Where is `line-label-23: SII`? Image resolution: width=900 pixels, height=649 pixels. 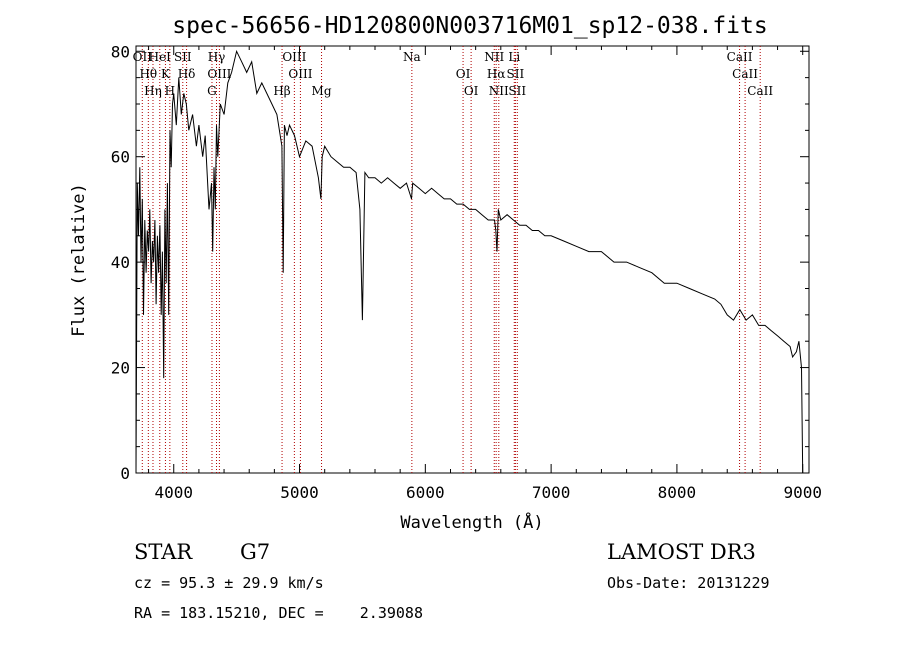
line-label-23: SII is located at coordinates (517, 91).